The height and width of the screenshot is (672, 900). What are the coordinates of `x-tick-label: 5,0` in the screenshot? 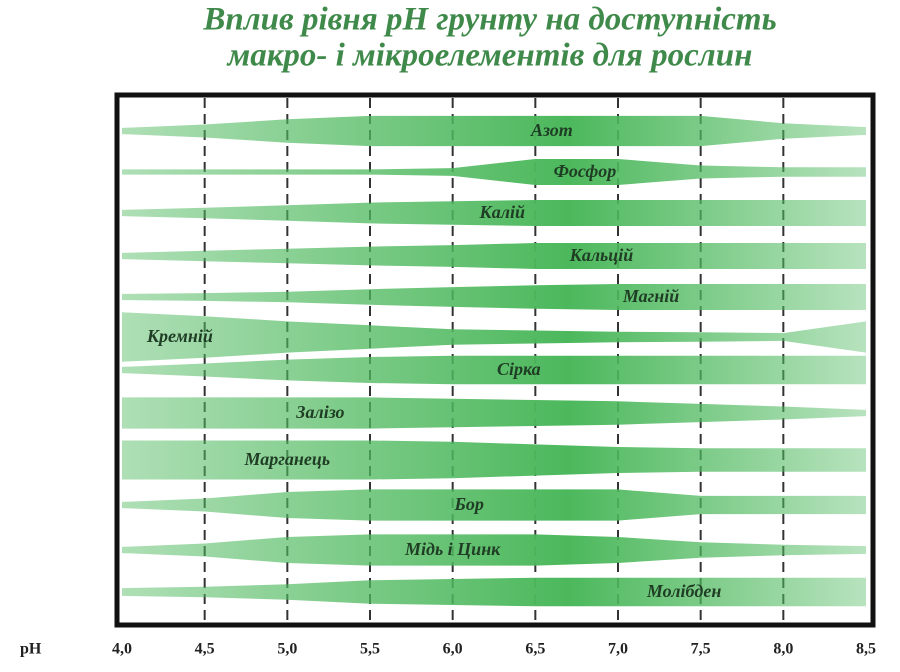 It's located at (287, 649).